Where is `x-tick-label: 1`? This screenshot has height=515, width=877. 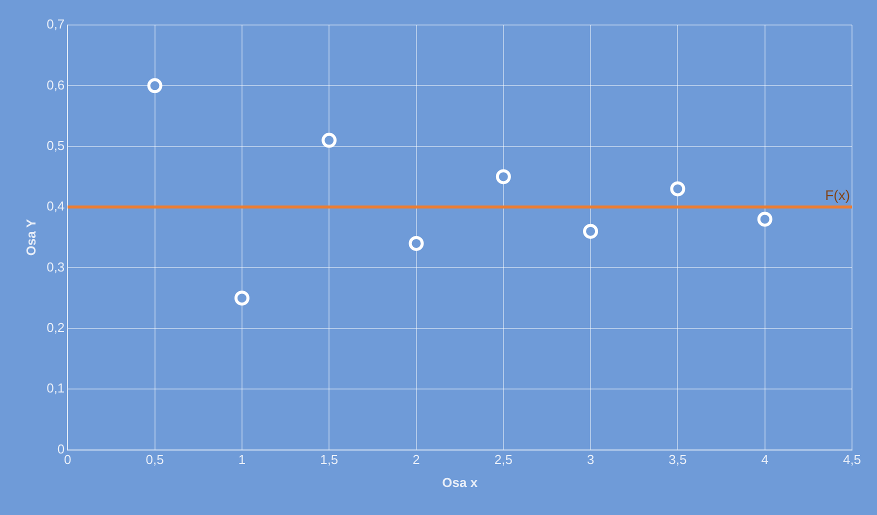 x-tick-label: 1 is located at coordinates (242, 460).